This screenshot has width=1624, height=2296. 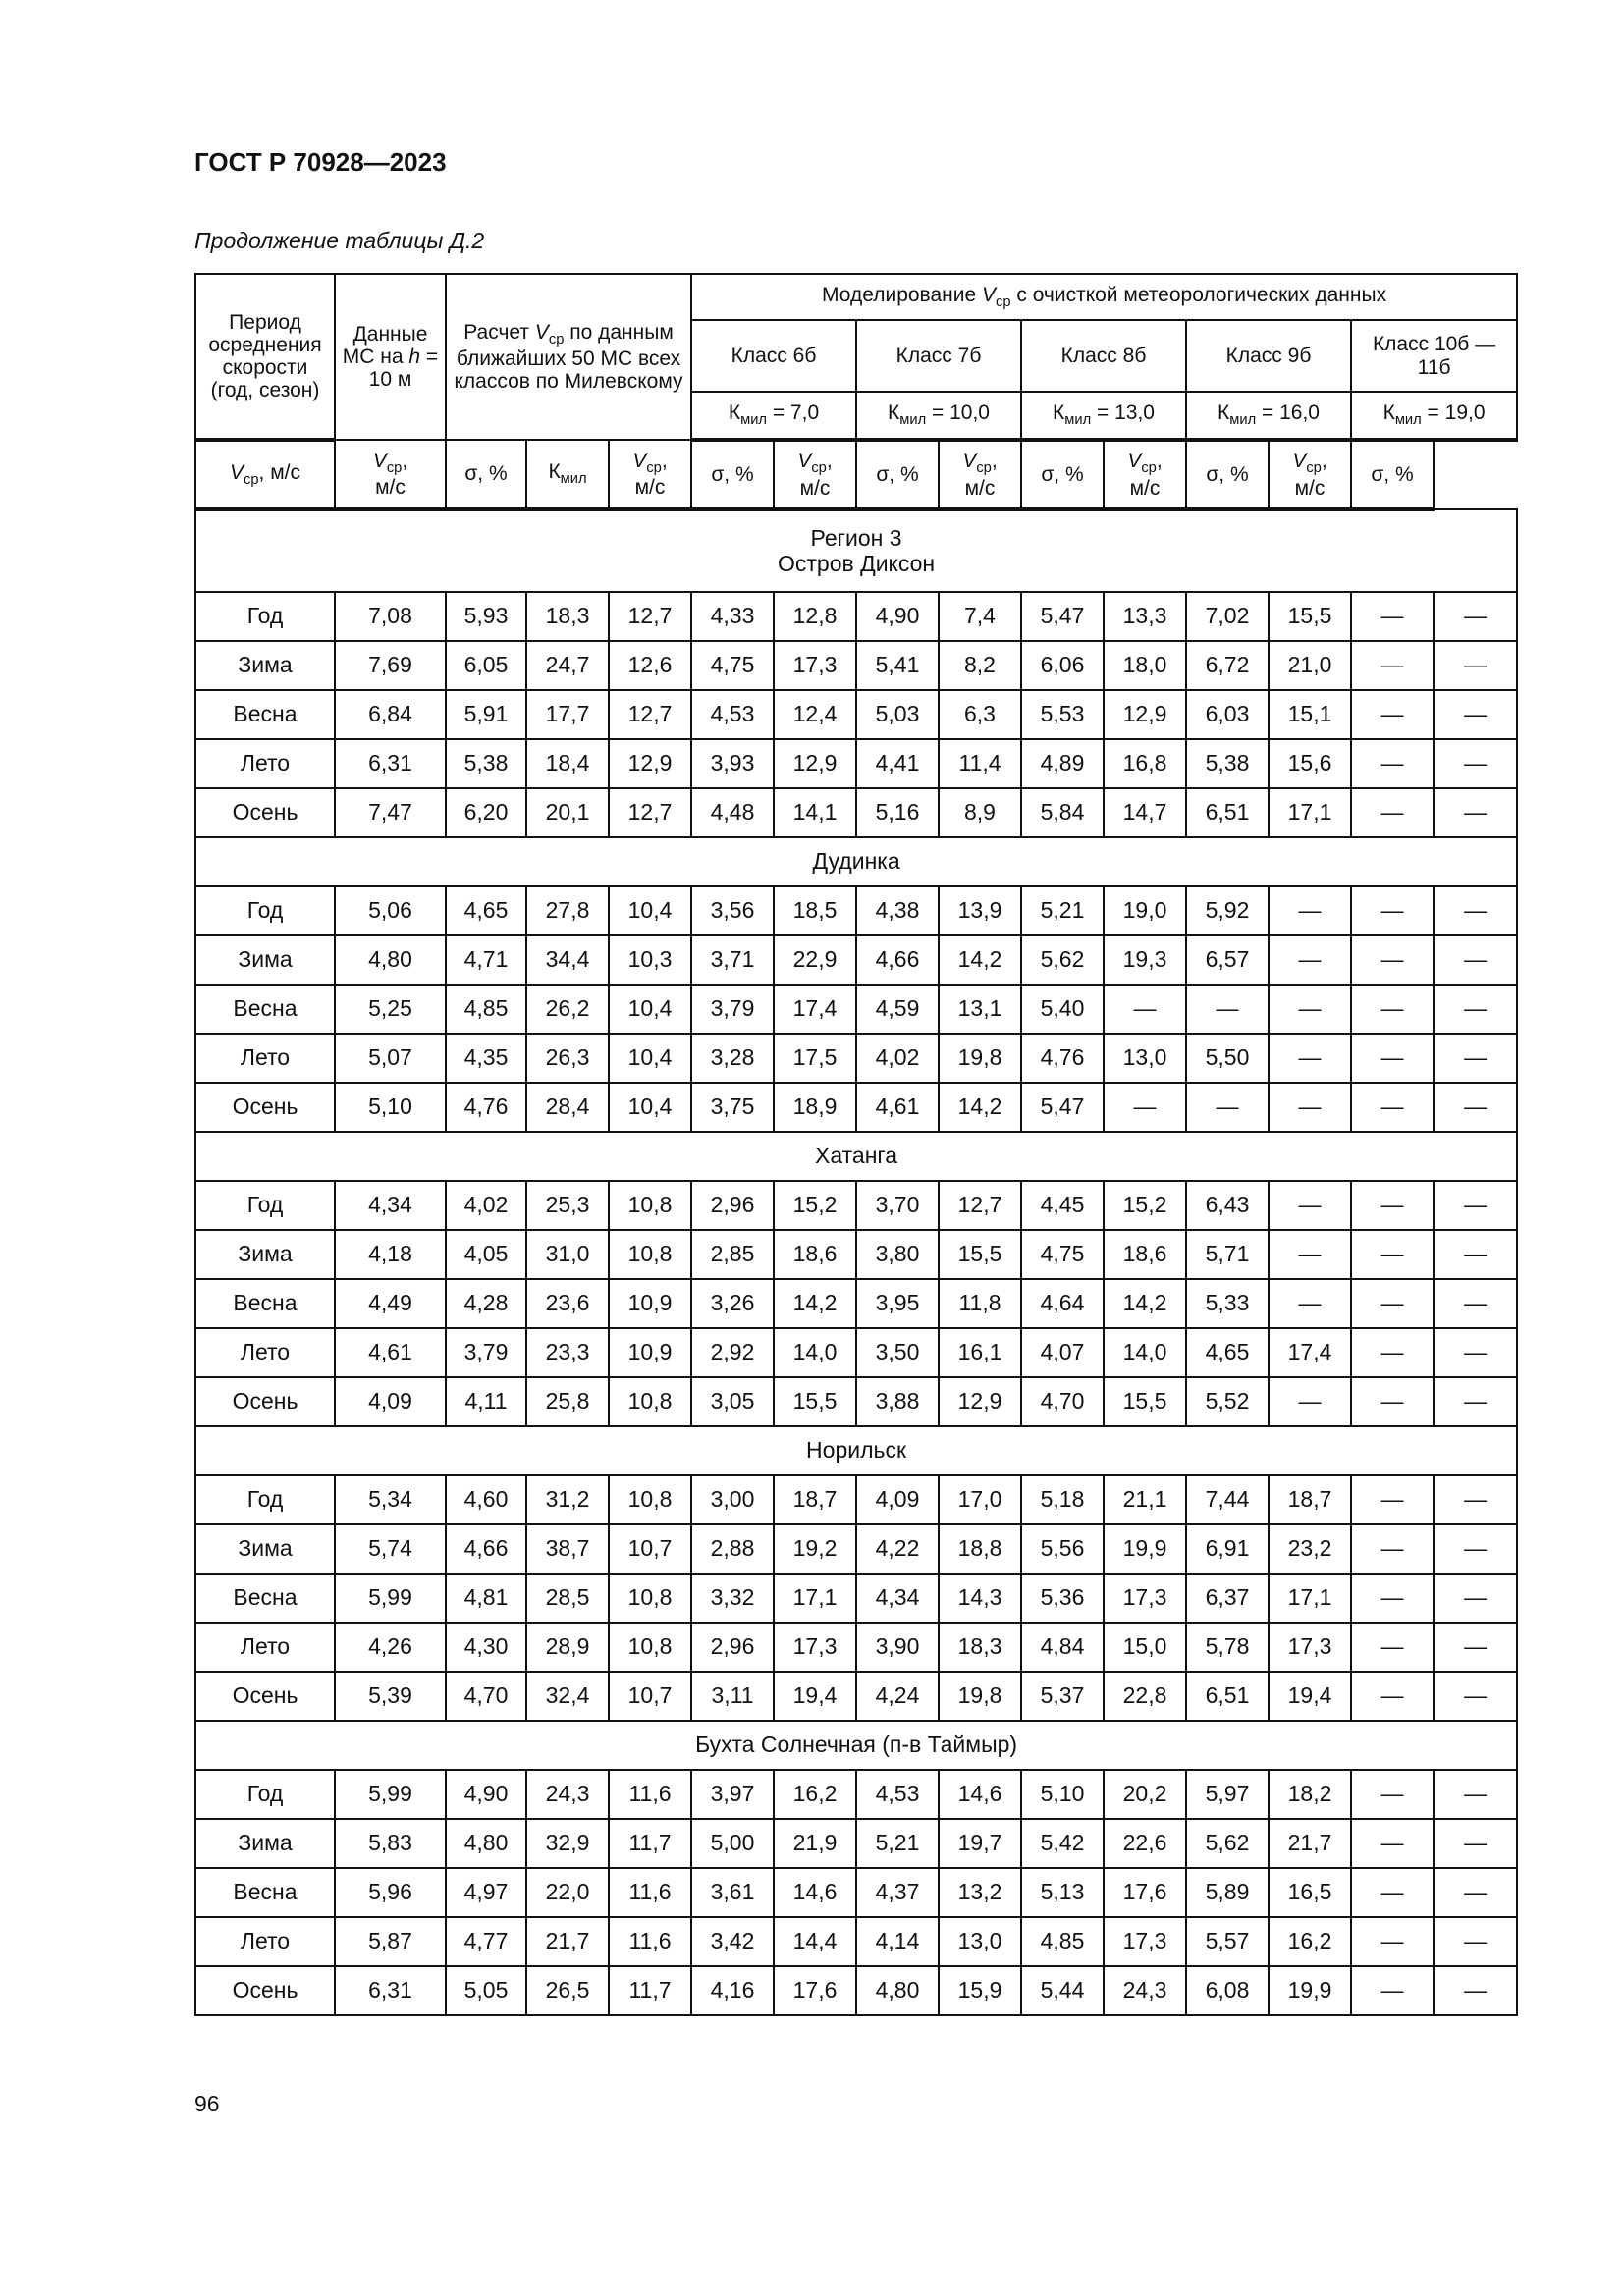 What do you see at coordinates (1227, 1941) in the screenshot?
I see `value-cell: 5,57` at bounding box center [1227, 1941].